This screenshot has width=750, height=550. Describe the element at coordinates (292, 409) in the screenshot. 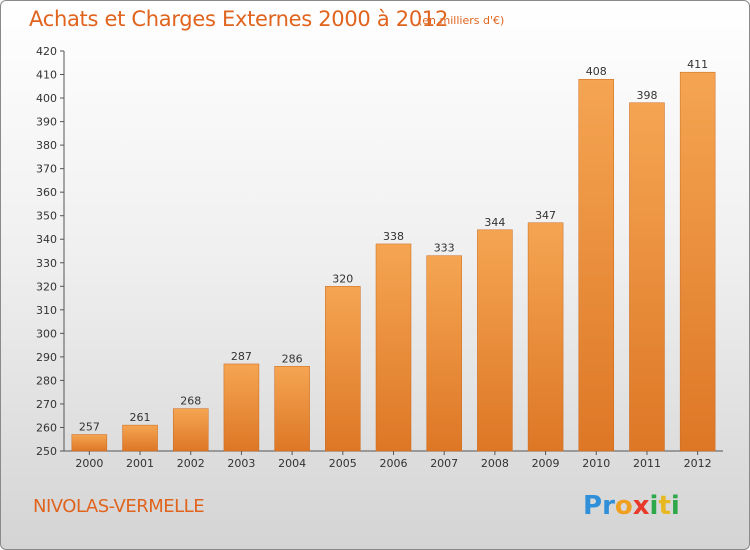

I see `bar-2004` at that location.